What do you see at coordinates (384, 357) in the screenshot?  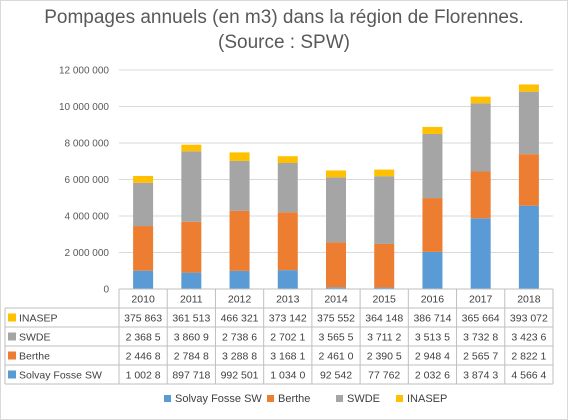 I see `data-label: 2 390 5` at bounding box center [384, 357].